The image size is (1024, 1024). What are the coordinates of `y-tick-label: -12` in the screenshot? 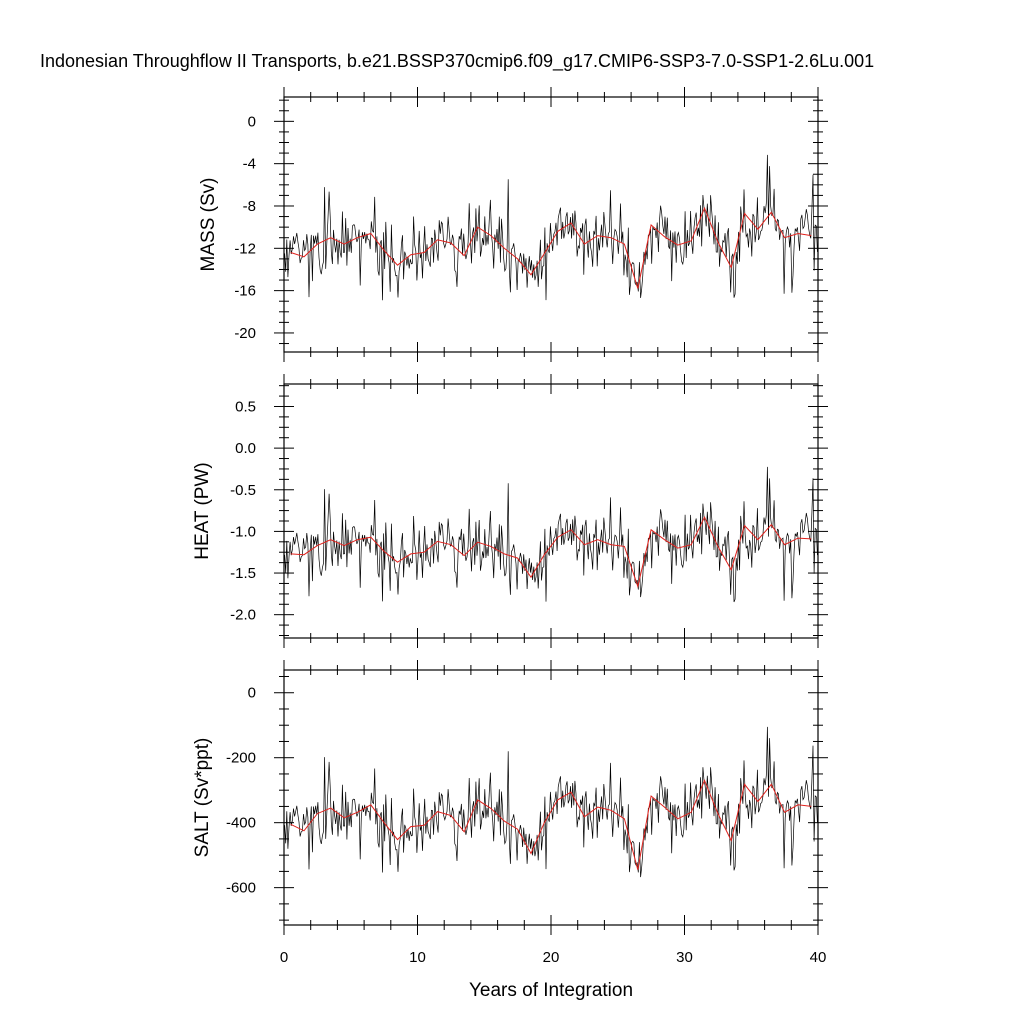 It's located at (245, 248).